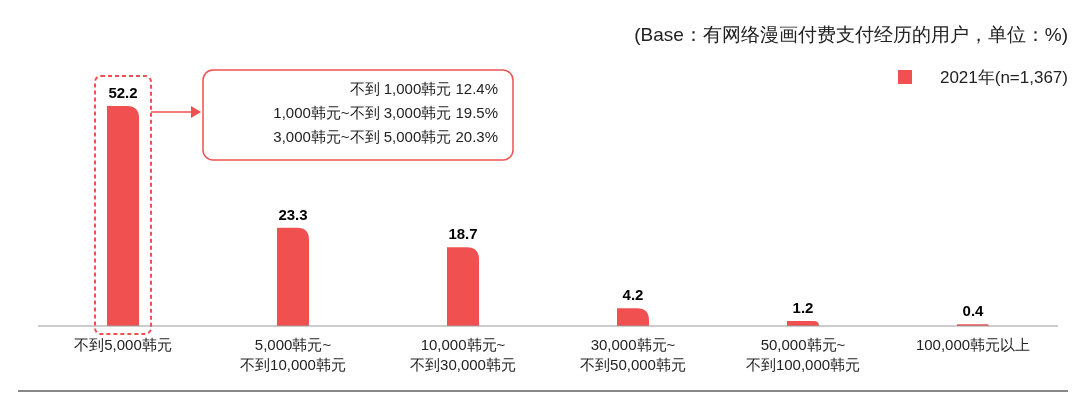 Image resolution: width=1080 pixels, height=397 pixels. What do you see at coordinates (973, 311) in the screenshot?
I see `data-label: 0.4` at bounding box center [973, 311].